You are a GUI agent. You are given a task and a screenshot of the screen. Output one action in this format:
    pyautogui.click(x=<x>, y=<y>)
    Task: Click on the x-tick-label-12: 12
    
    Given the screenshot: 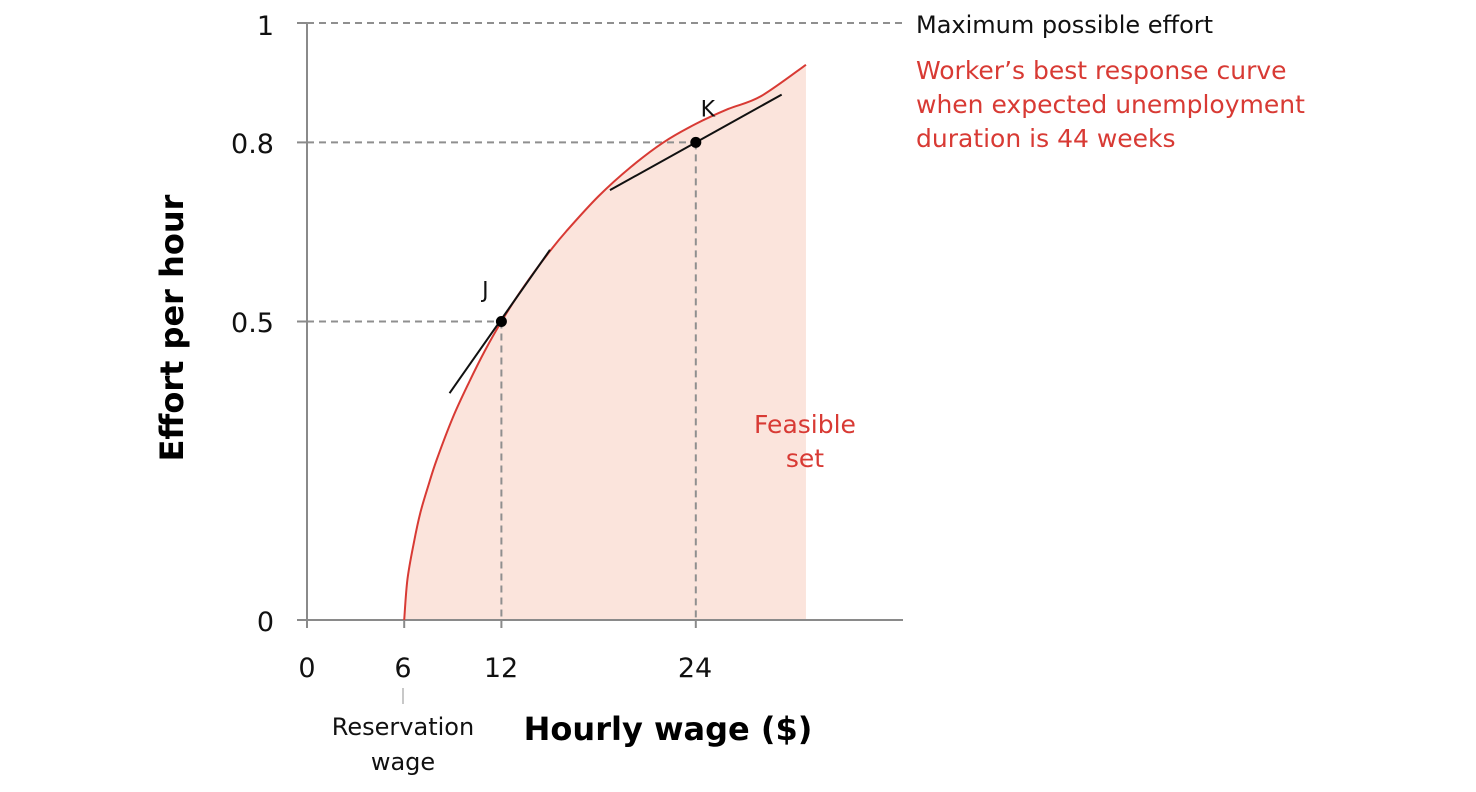 What is the action you would take?
    pyautogui.click(x=501, y=668)
    